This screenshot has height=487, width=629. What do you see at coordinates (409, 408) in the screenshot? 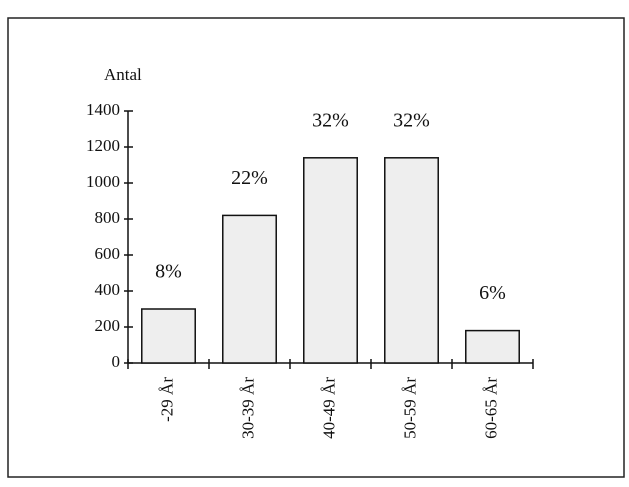
I see `x-tick-label: 50-59 År` at bounding box center [409, 408].